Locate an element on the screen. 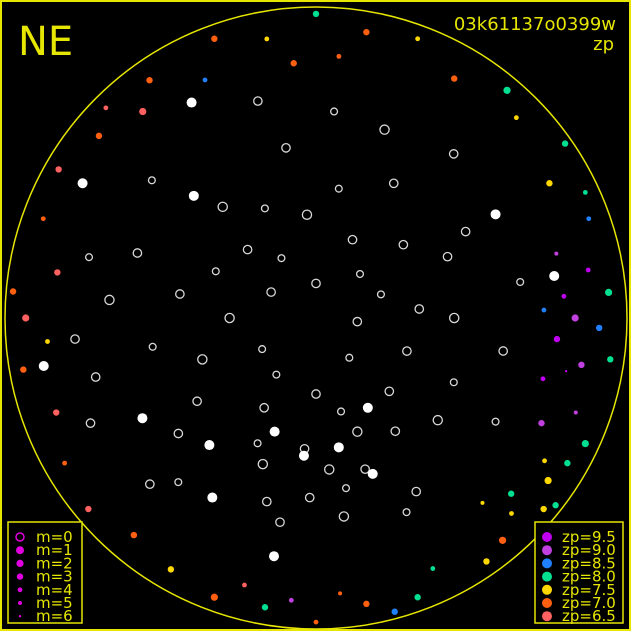  legend-magnitude: m=0m=1m=2m=3m=4m=5m=6 is located at coordinates (45, 573).